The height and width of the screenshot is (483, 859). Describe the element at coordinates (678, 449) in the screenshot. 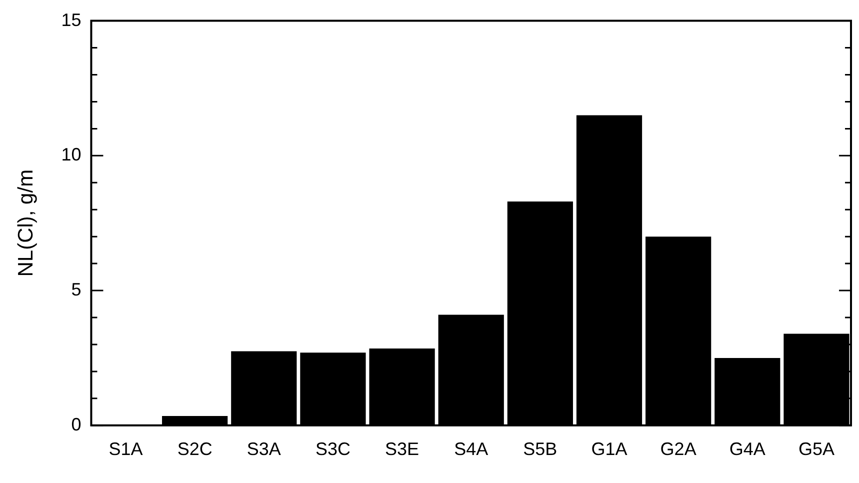

I see `x-tick-label: G2A` at that location.